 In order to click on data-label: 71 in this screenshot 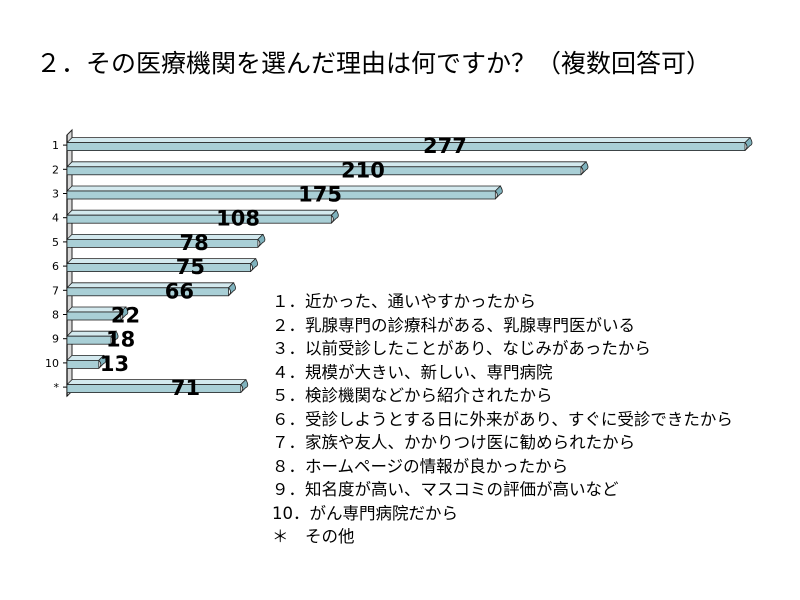, I will do `click(185, 388)`.